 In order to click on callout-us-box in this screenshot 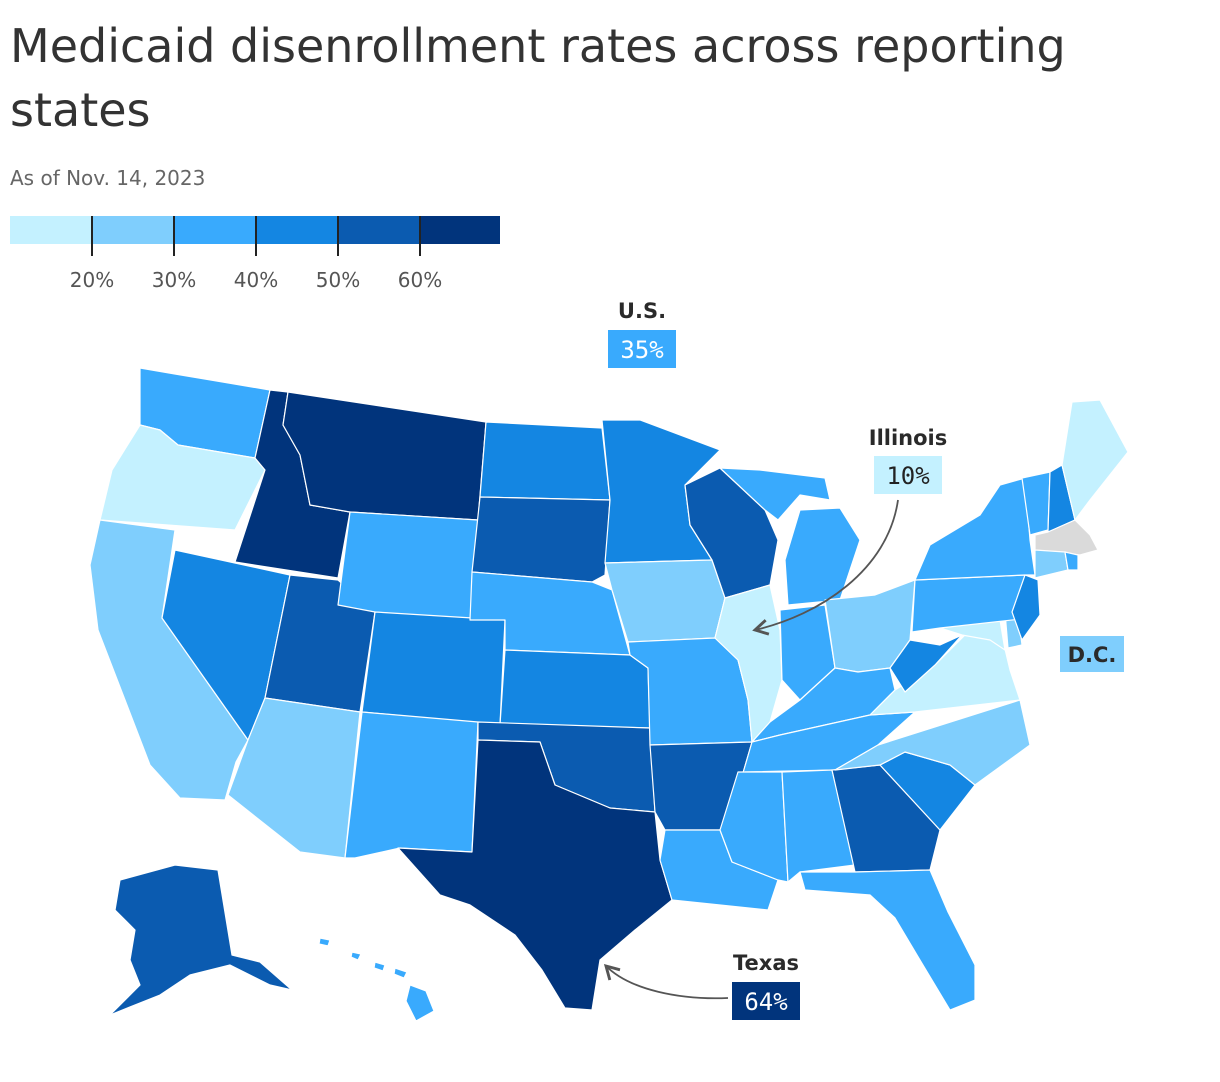, I will do `click(642, 349)`.